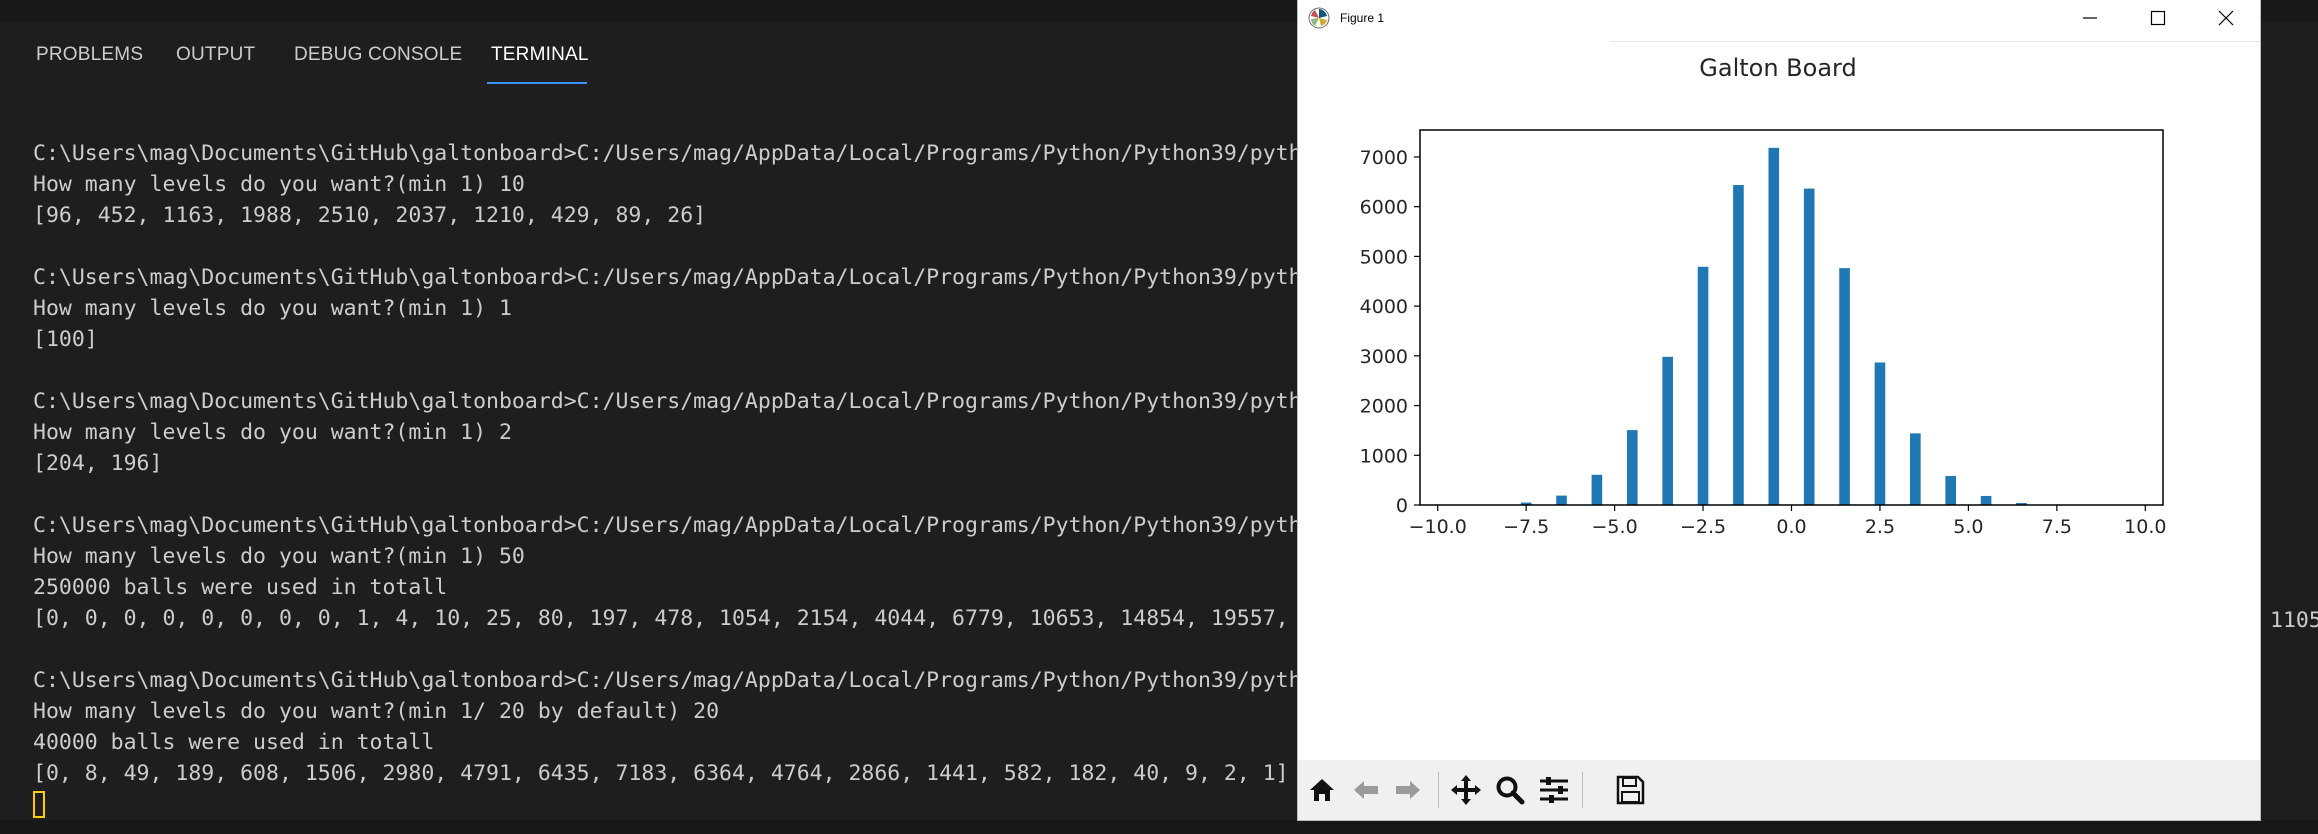 Image resolution: width=2318 pixels, height=834 pixels. I want to click on x-tick-label: −10.0, so click(1438, 527).